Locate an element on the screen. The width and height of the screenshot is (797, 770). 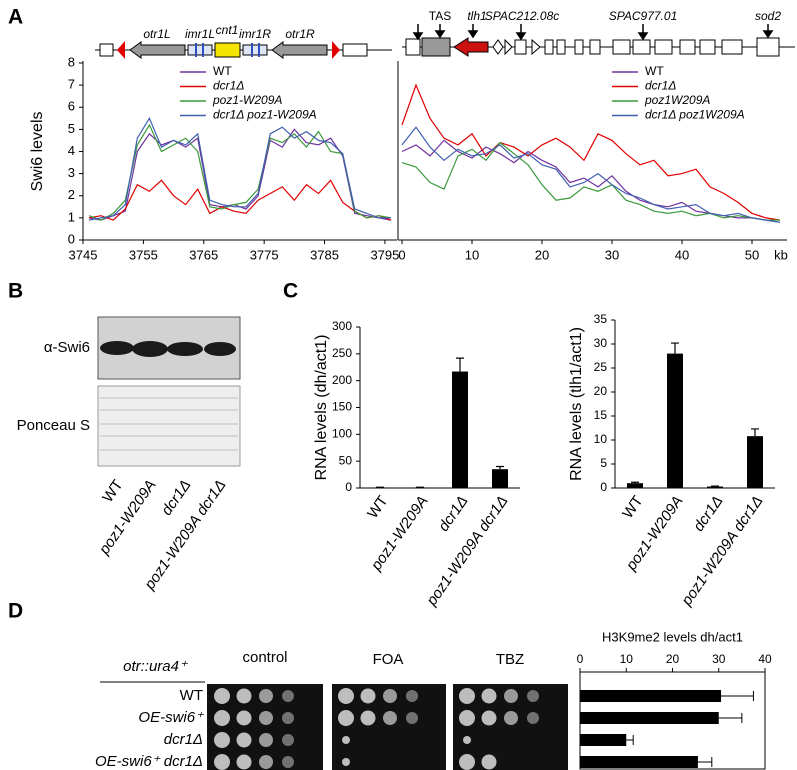
locus-label: SPAC212.08c is located at coordinates (522, 16).